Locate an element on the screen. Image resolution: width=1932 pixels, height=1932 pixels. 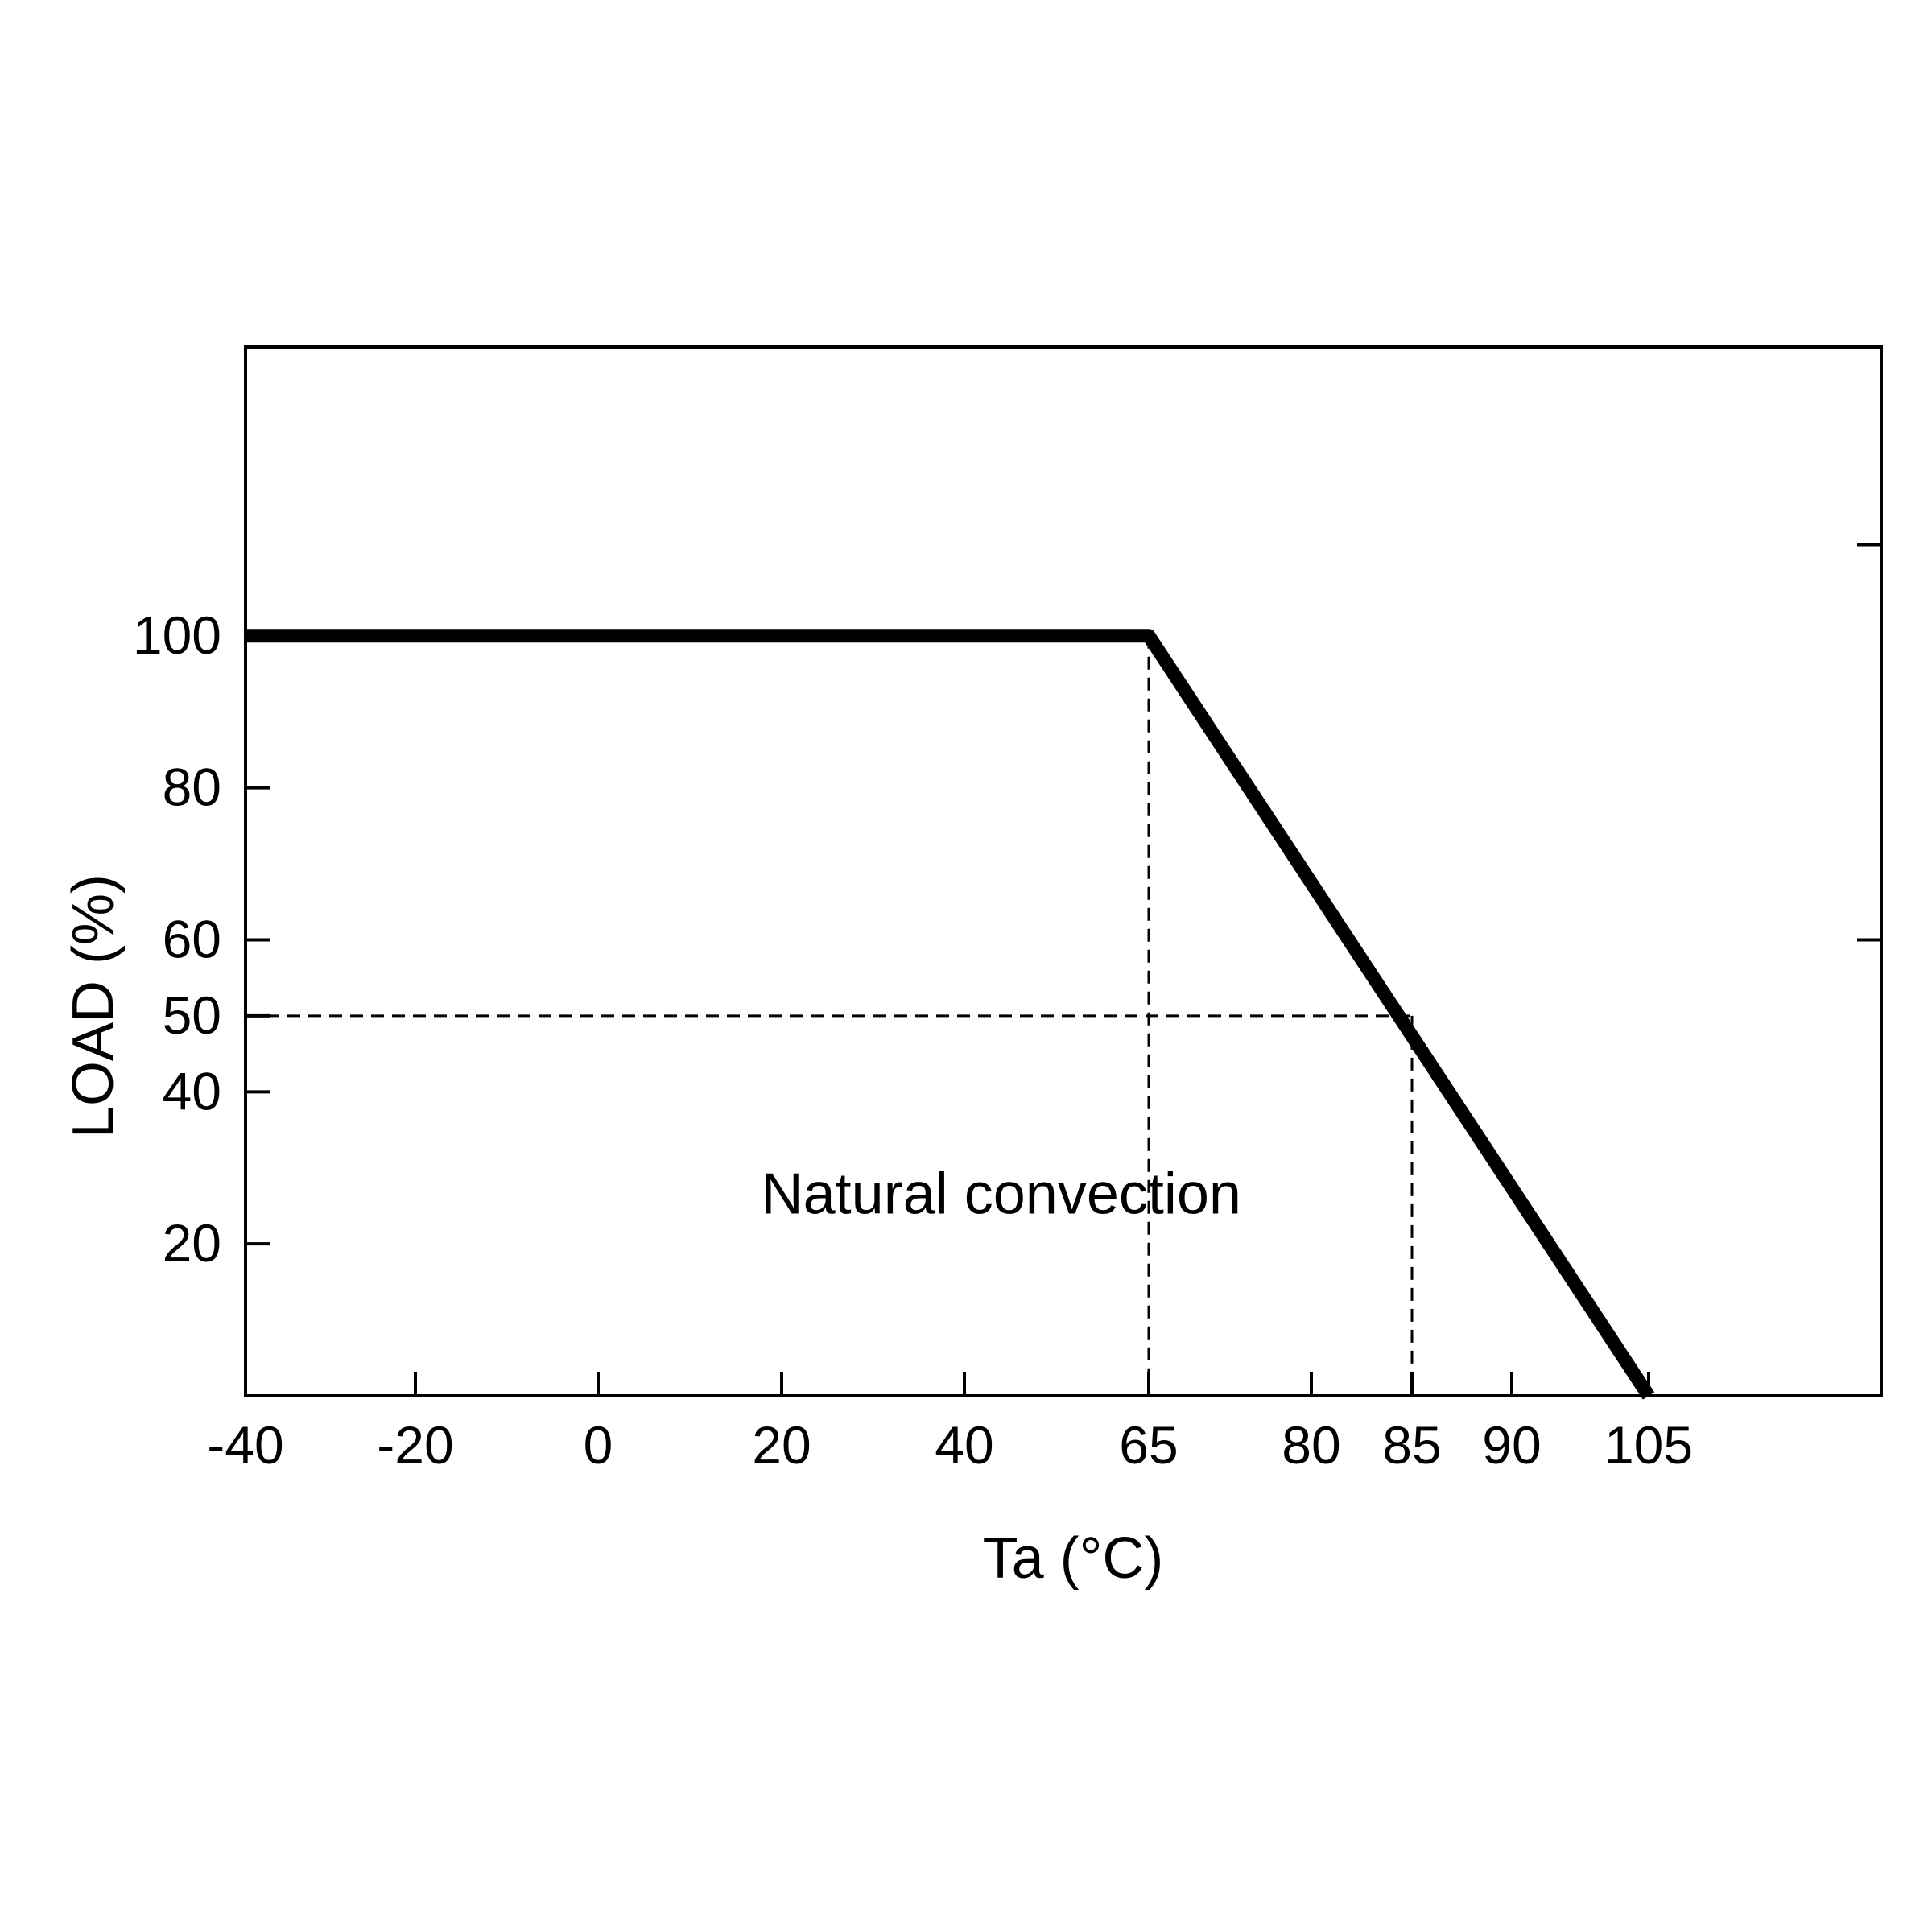
x-tick-label: -40 is located at coordinates (245, 1445).